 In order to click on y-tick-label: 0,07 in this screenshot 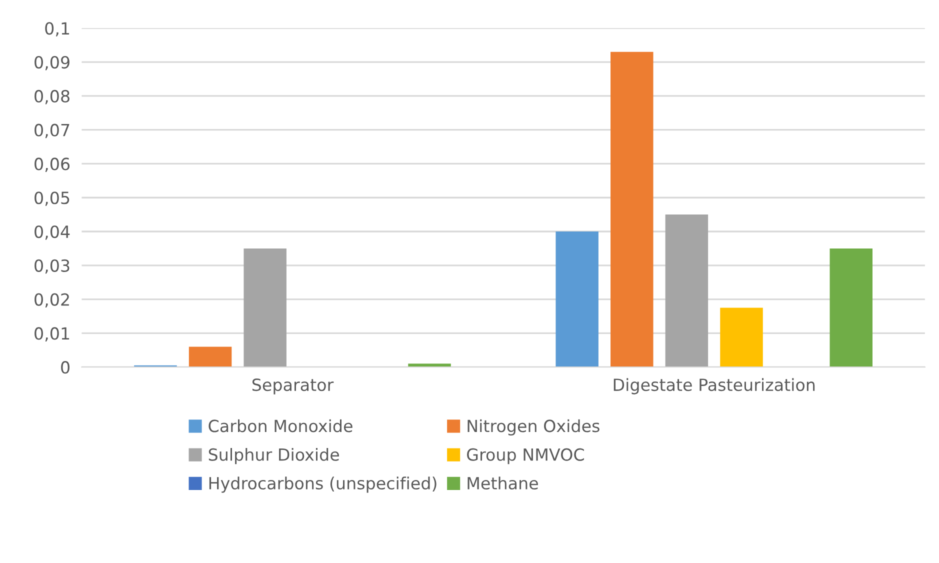, I will do `click(52, 131)`.